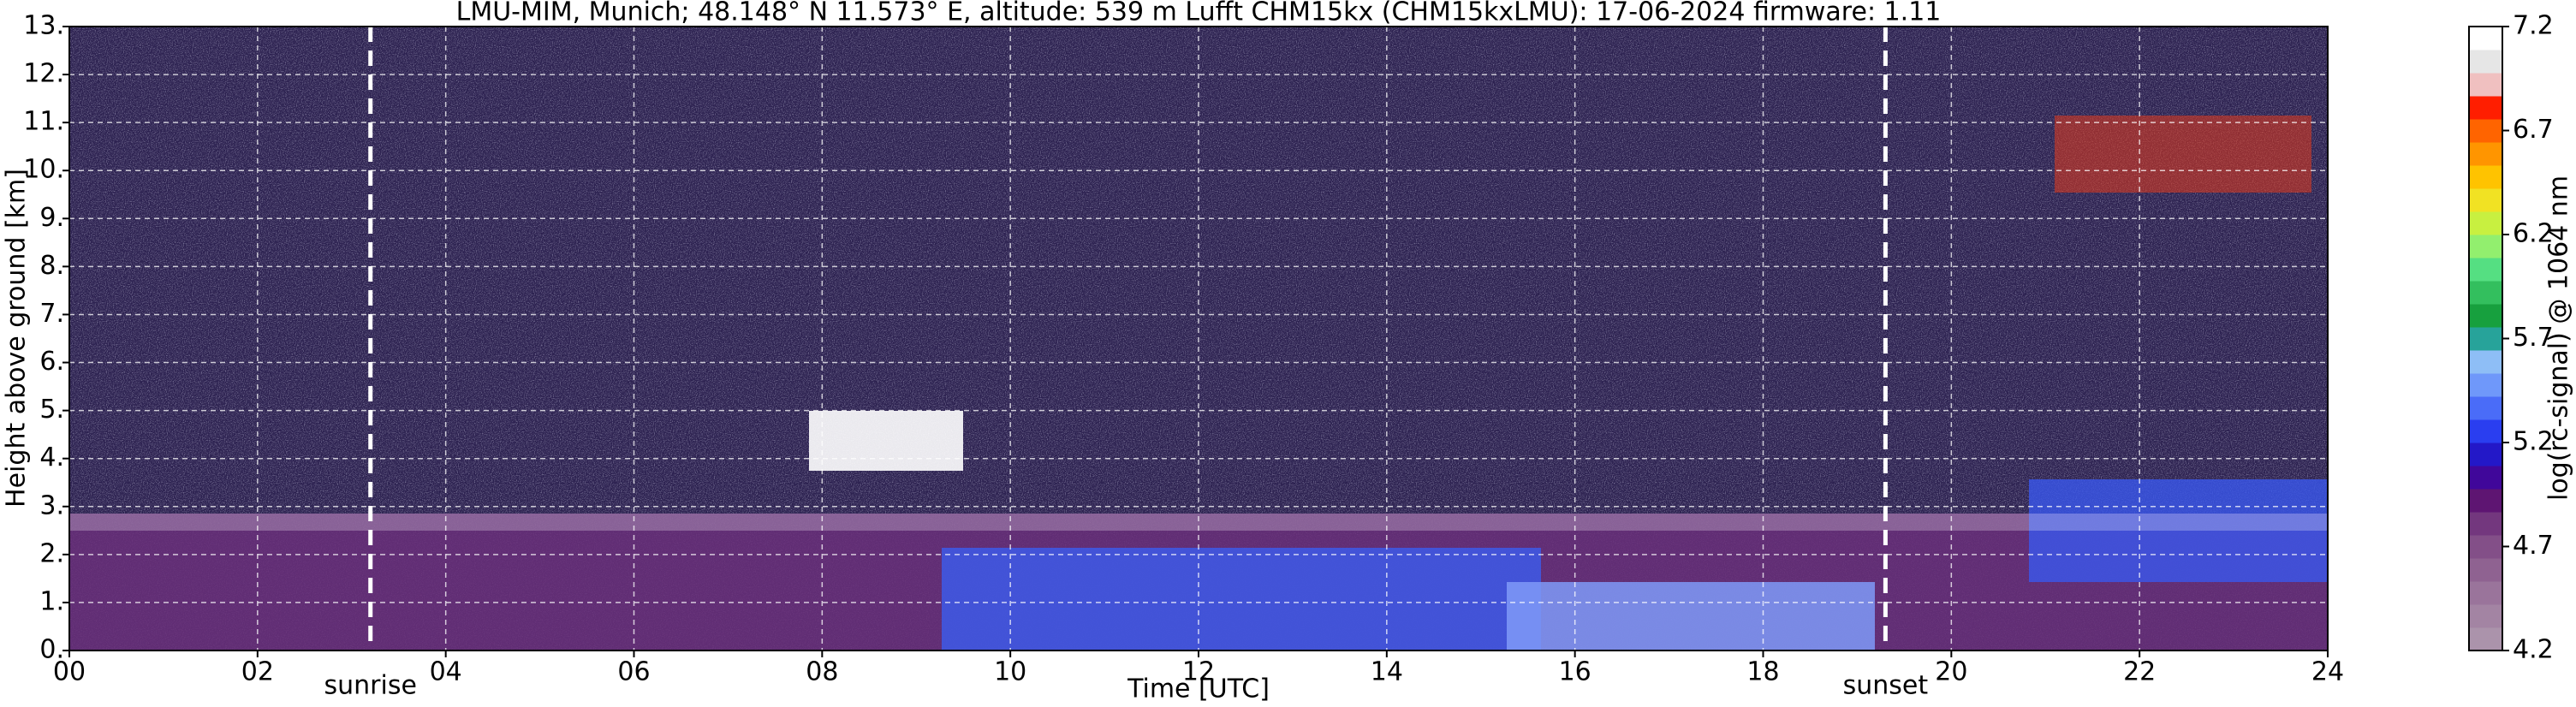  I want to click on x-tick-label: 24, so click(2327, 672).